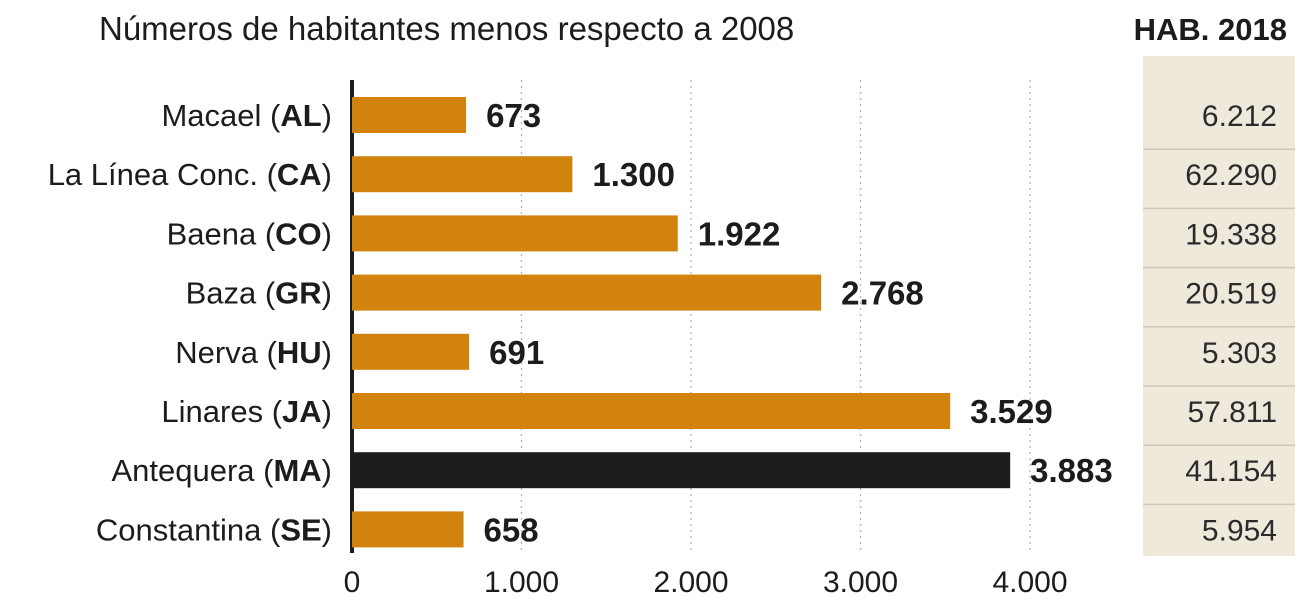  I want to click on value-label-gr: 2.768, so click(882, 293).